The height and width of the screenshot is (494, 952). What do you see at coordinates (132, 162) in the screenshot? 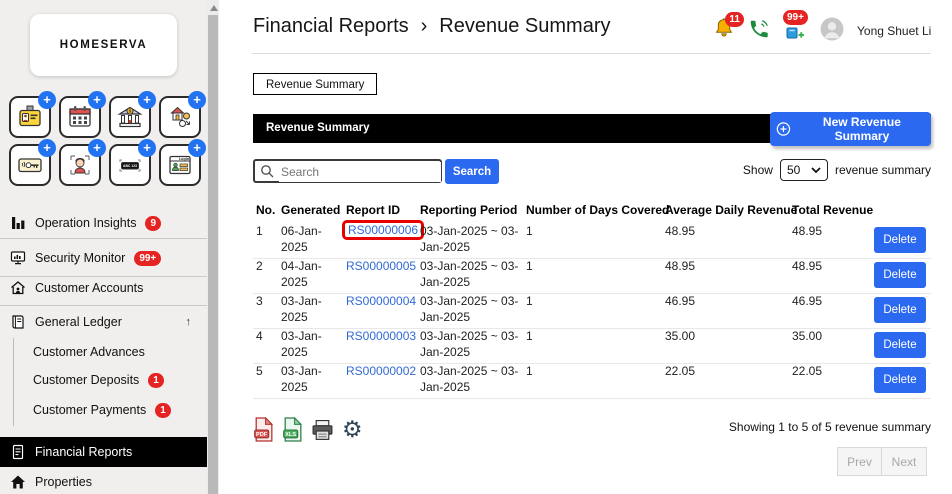
I see `quick-action-license-plate: ABC 123 +` at bounding box center [132, 162].